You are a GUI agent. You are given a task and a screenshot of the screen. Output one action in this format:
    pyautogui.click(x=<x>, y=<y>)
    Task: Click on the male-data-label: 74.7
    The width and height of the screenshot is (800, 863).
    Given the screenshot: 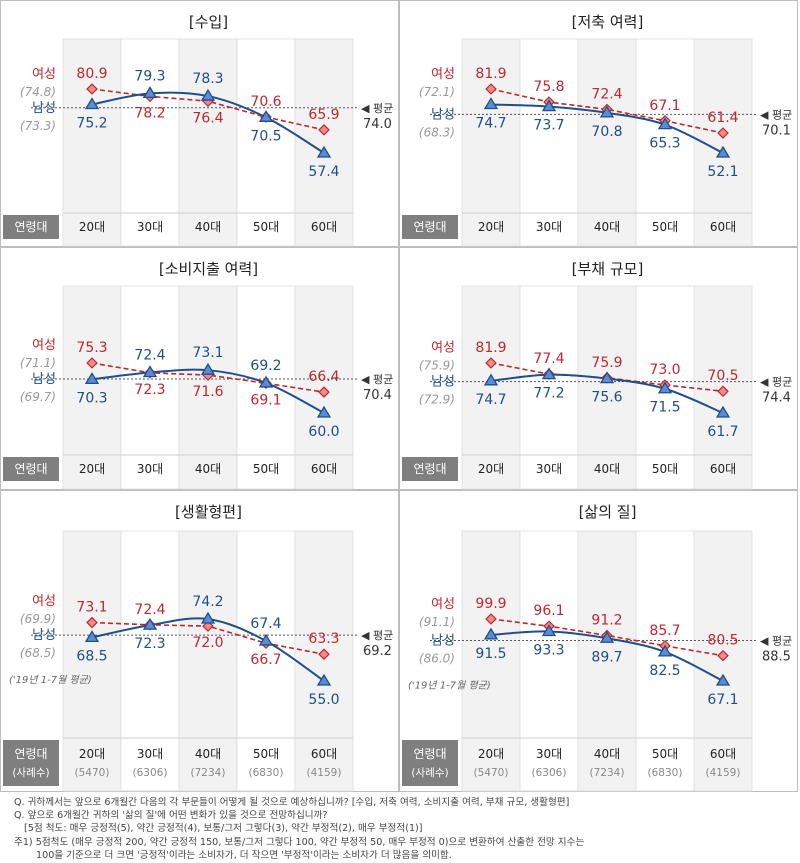 What is the action you would take?
    pyautogui.click(x=490, y=123)
    